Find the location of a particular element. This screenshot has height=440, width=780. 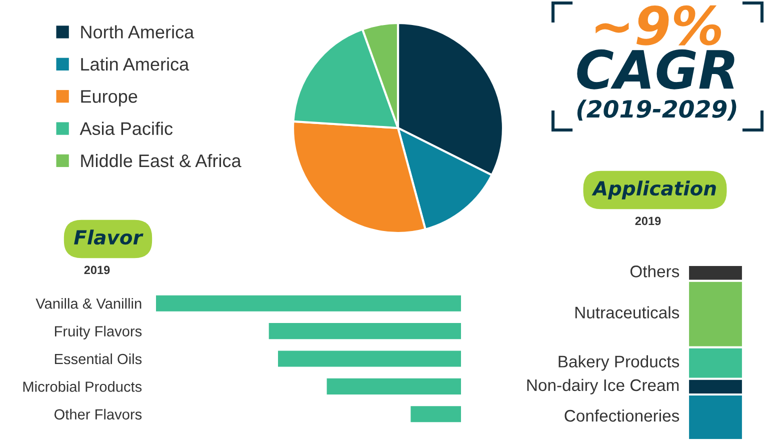

y-tick-label: Vanilla & Vanillin is located at coordinates (89, 303).